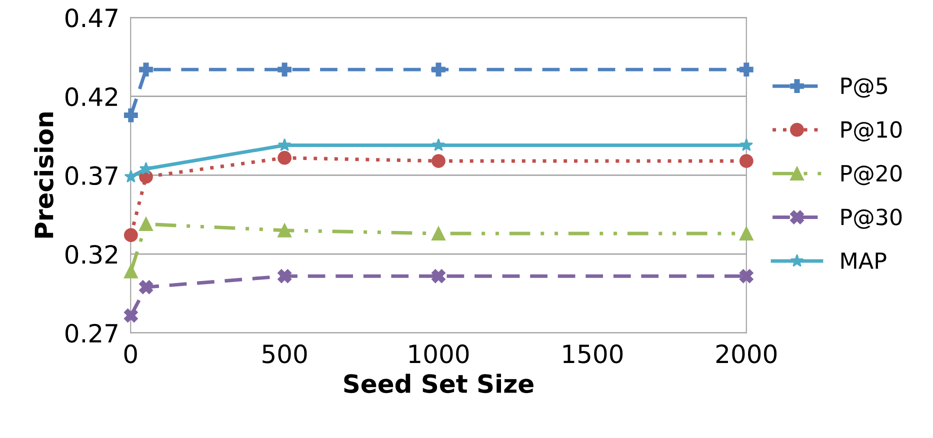 The width and height of the screenshot is (933, 438). I want to click on y-tick-label: 0.42, so click(91, 96).